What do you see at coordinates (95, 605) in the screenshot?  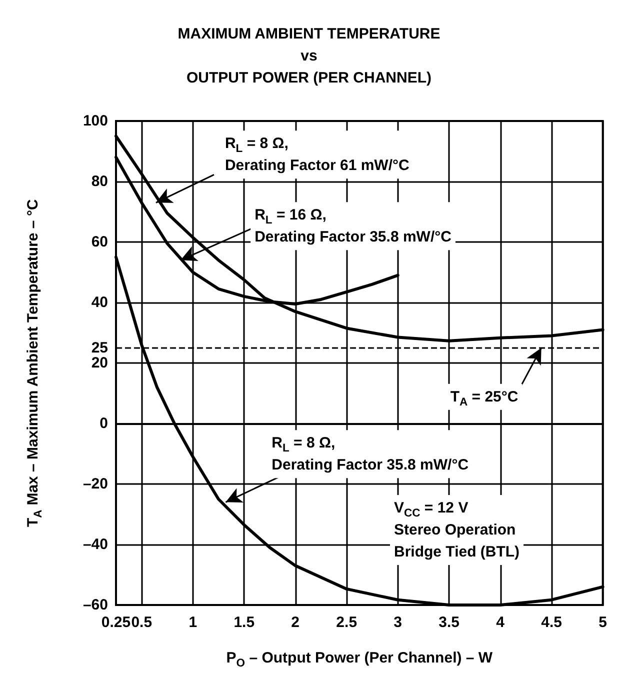 I see `y-tick-label: –60` at bounding box center [95, 605].